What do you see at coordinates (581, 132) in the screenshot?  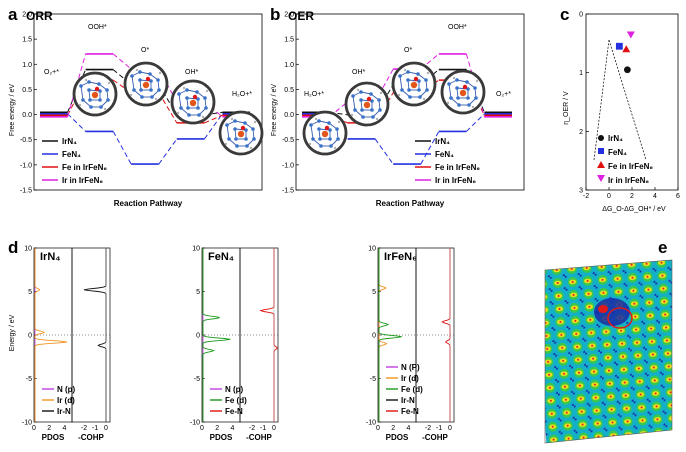 I see `y-tick-label: 2` at bounding box center [581, 132].